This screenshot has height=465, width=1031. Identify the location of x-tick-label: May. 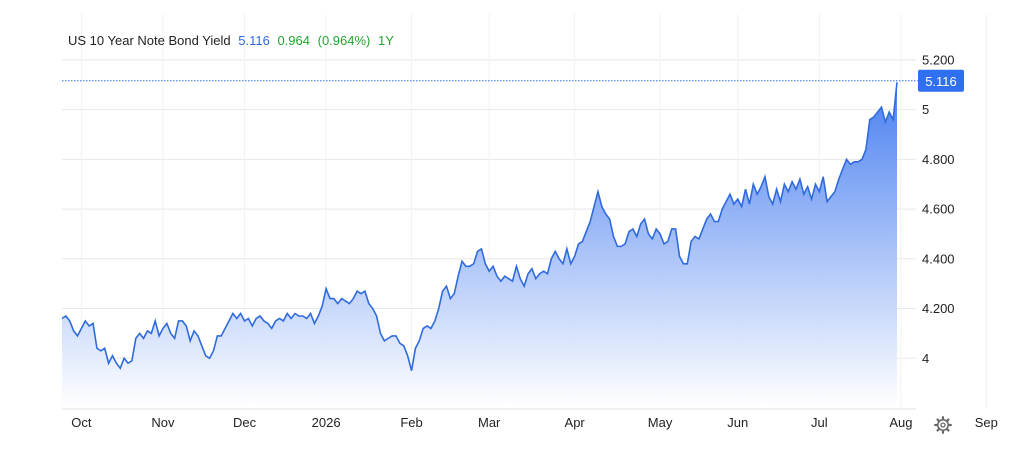
(660, 422).